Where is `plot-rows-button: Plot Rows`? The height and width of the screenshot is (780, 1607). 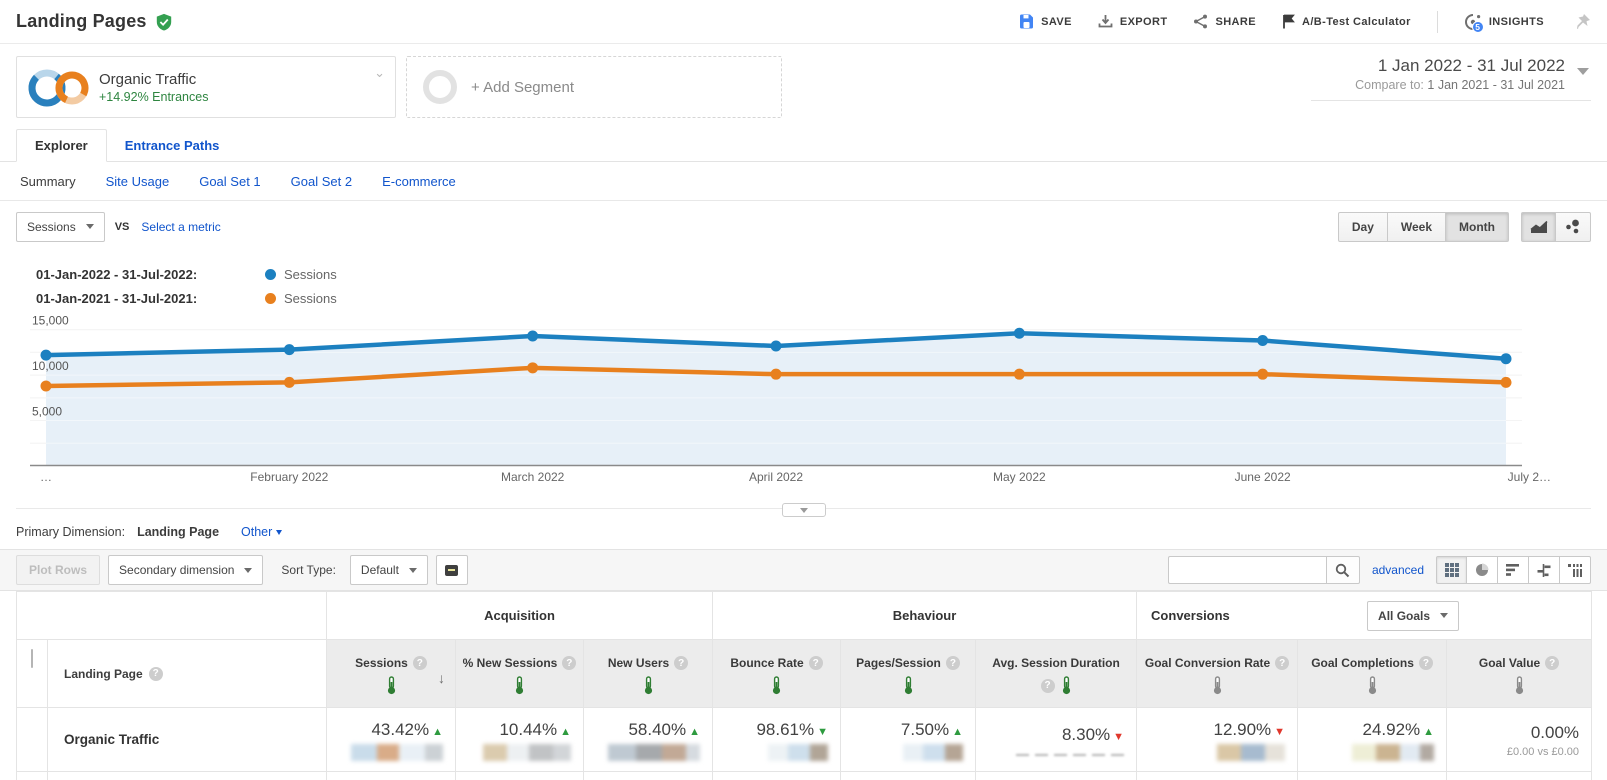
plot-rows-button: Plot Rows is located at coordinates (58, 570).